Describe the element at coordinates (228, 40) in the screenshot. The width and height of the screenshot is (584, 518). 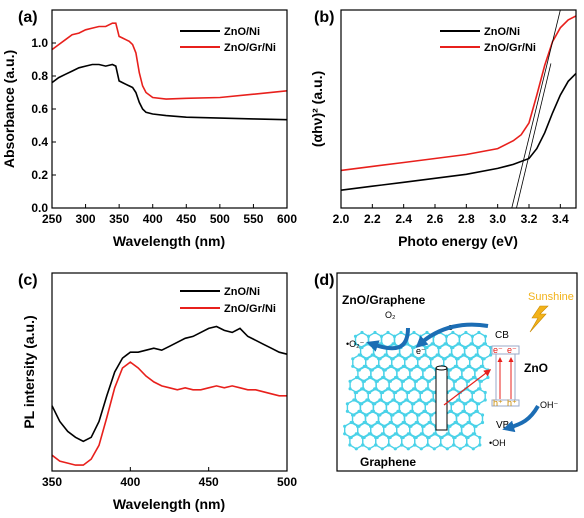
I see `panel-a-legend: ZnO/Ni ZnO/Gr/Ni` at that location.